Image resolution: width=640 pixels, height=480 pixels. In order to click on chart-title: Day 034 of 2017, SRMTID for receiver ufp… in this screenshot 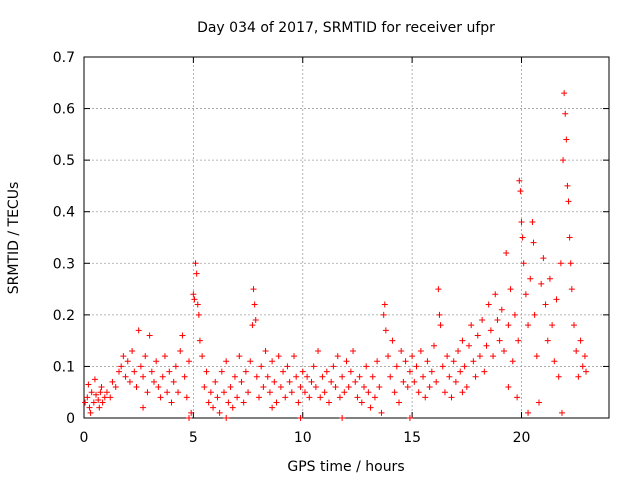, I will do `click(346, 28)`.